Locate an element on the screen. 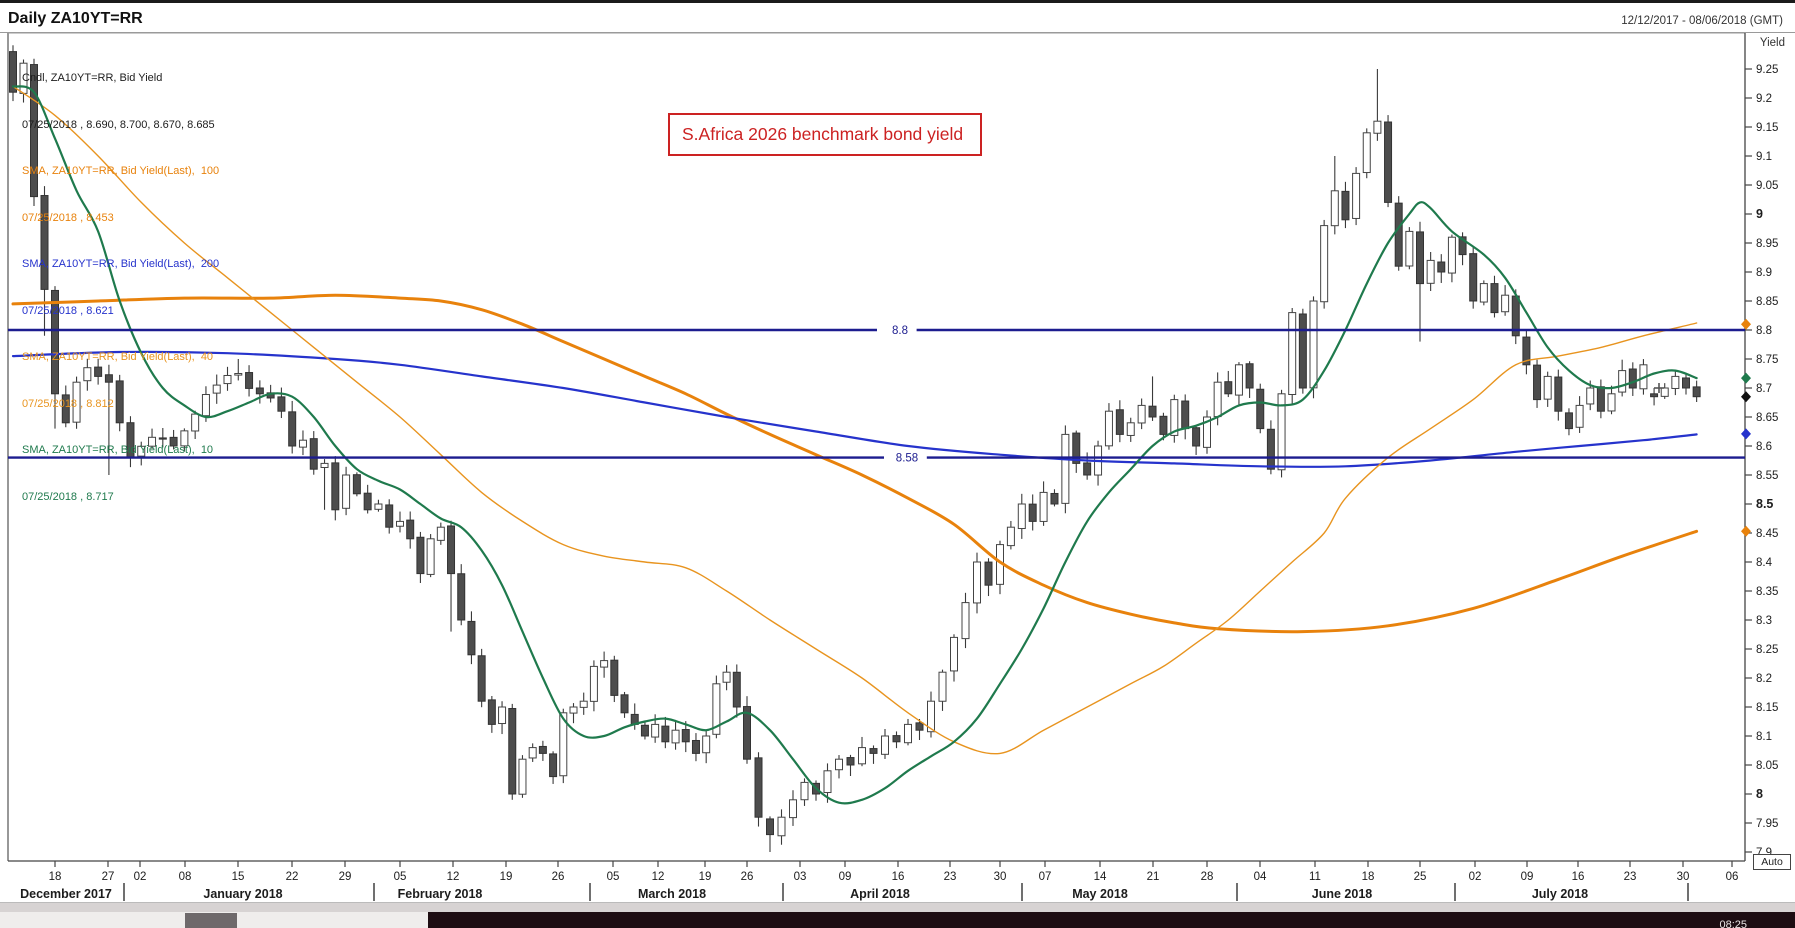 The width and height of the screenshot is (1795, 928). svg-text: 8.45 is located at coordinates (1767, 534).